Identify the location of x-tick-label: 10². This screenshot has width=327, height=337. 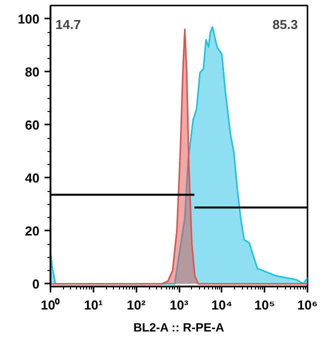
(136, 305).